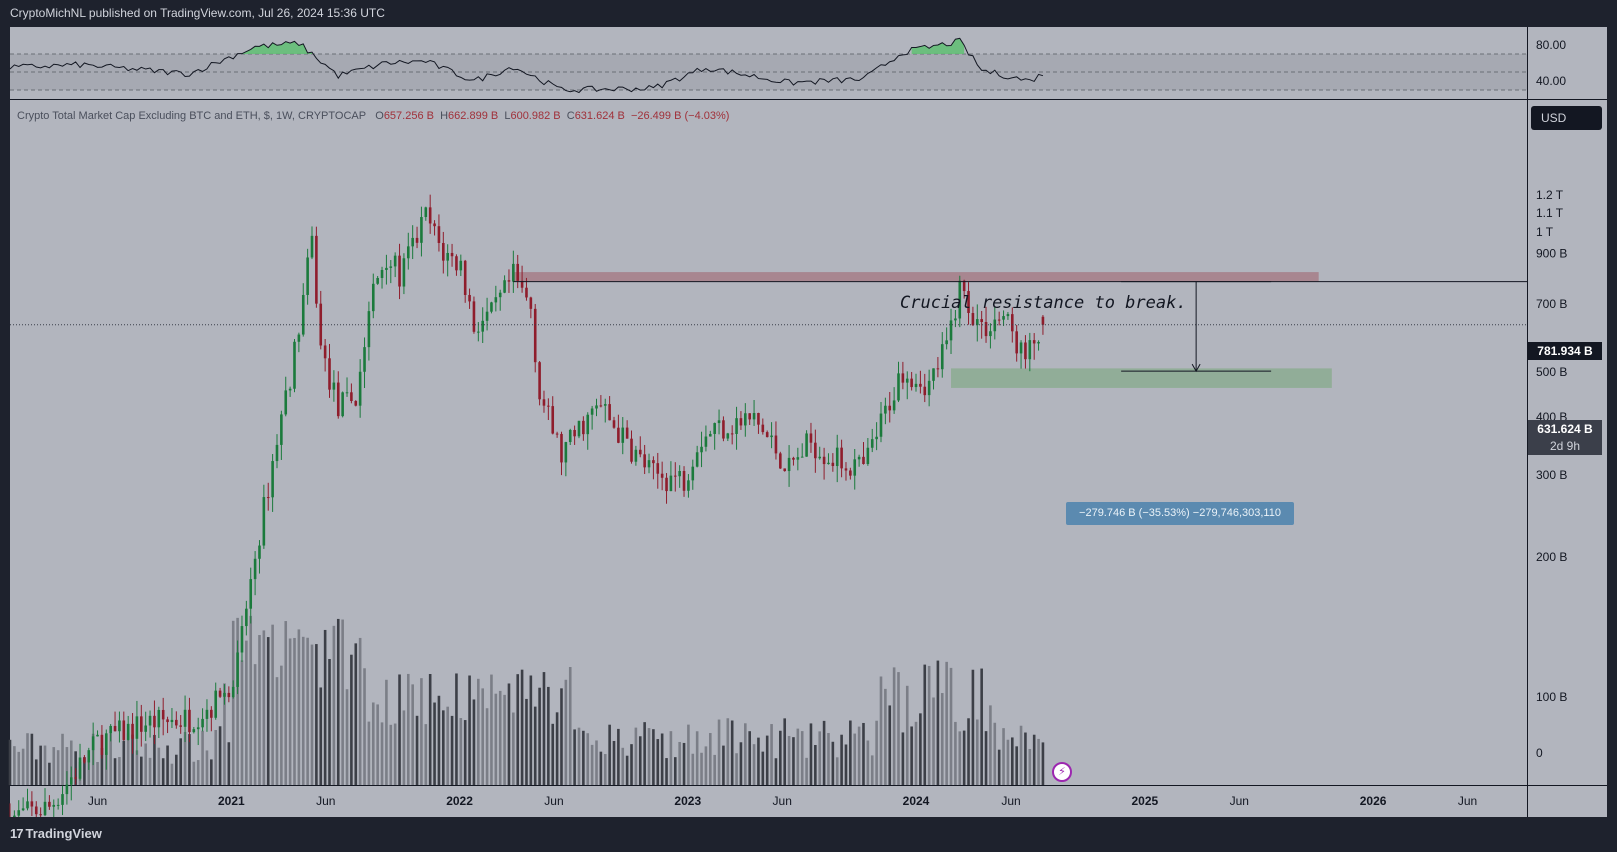 The width and height of the screenshot is (1617, 852). What do you see at coordinates (1566, 118) in the screenshot?
I see `currency-button: USD` at bounding box center [1566, 118].